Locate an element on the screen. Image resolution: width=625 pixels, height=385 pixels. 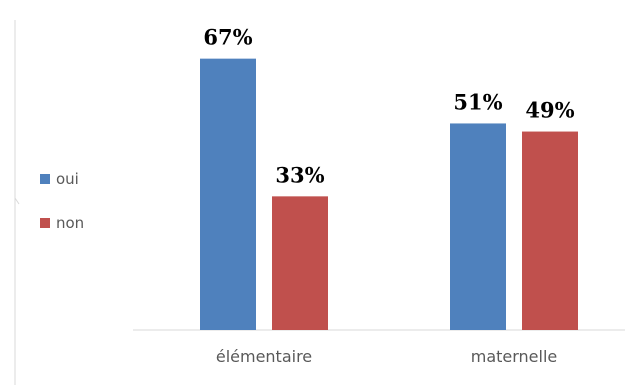
legend-swatch-oui is located at coordinates (45, 179).